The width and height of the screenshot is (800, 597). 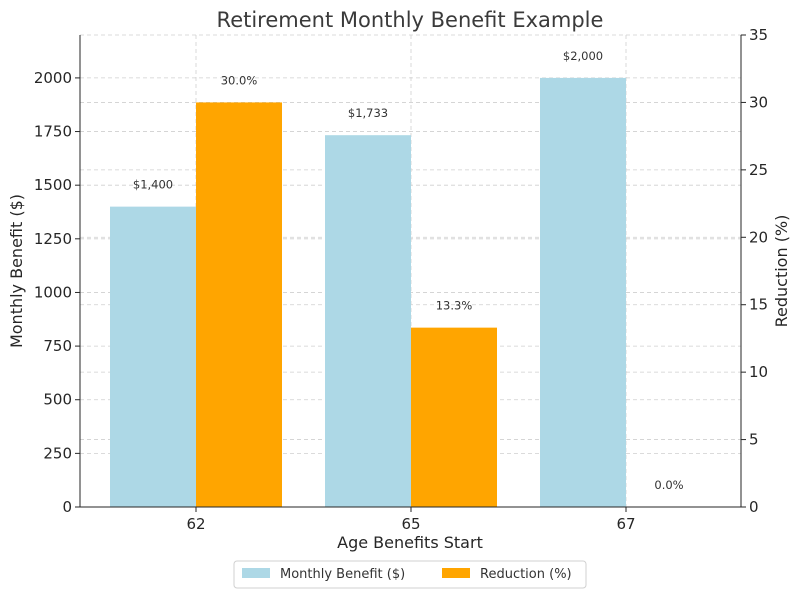 I want to click on left-tick-label: 1250, so click(x=53, y=239).